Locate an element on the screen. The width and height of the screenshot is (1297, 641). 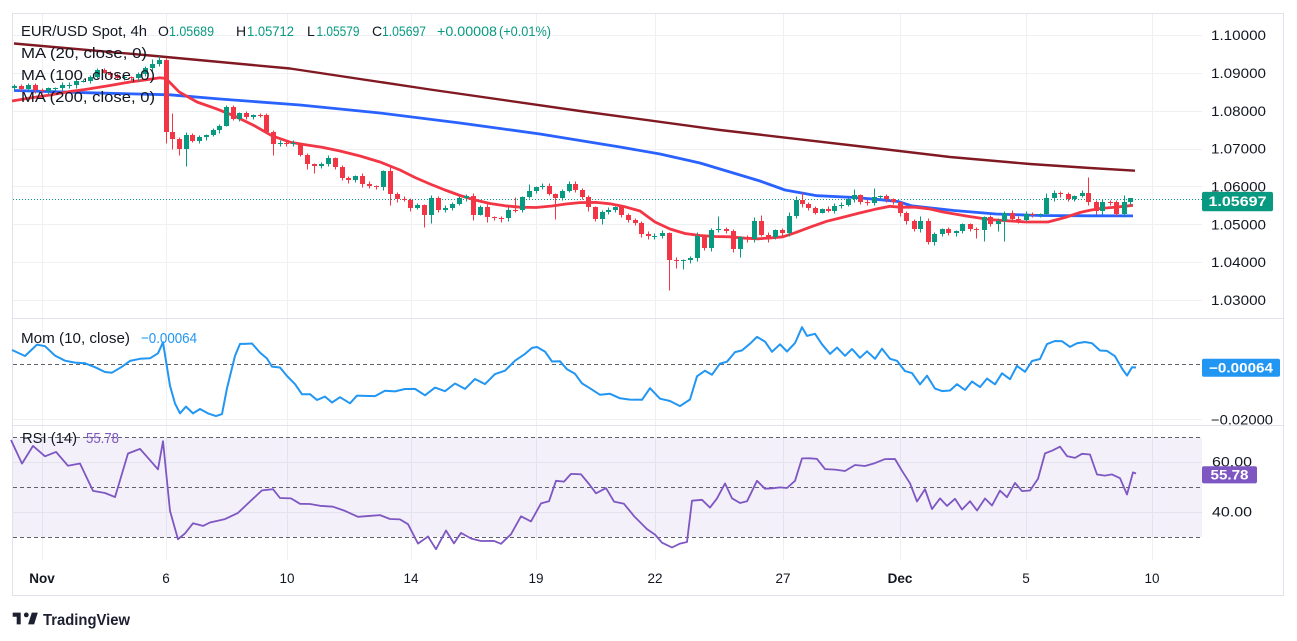
svg-text: 22 is located at coordinates (654, 578).